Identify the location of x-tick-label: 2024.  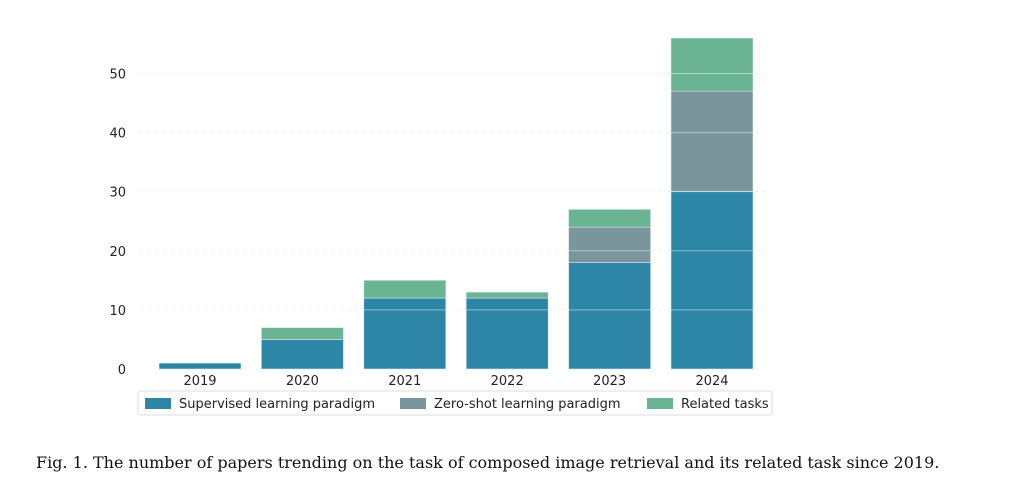
(711, 381).